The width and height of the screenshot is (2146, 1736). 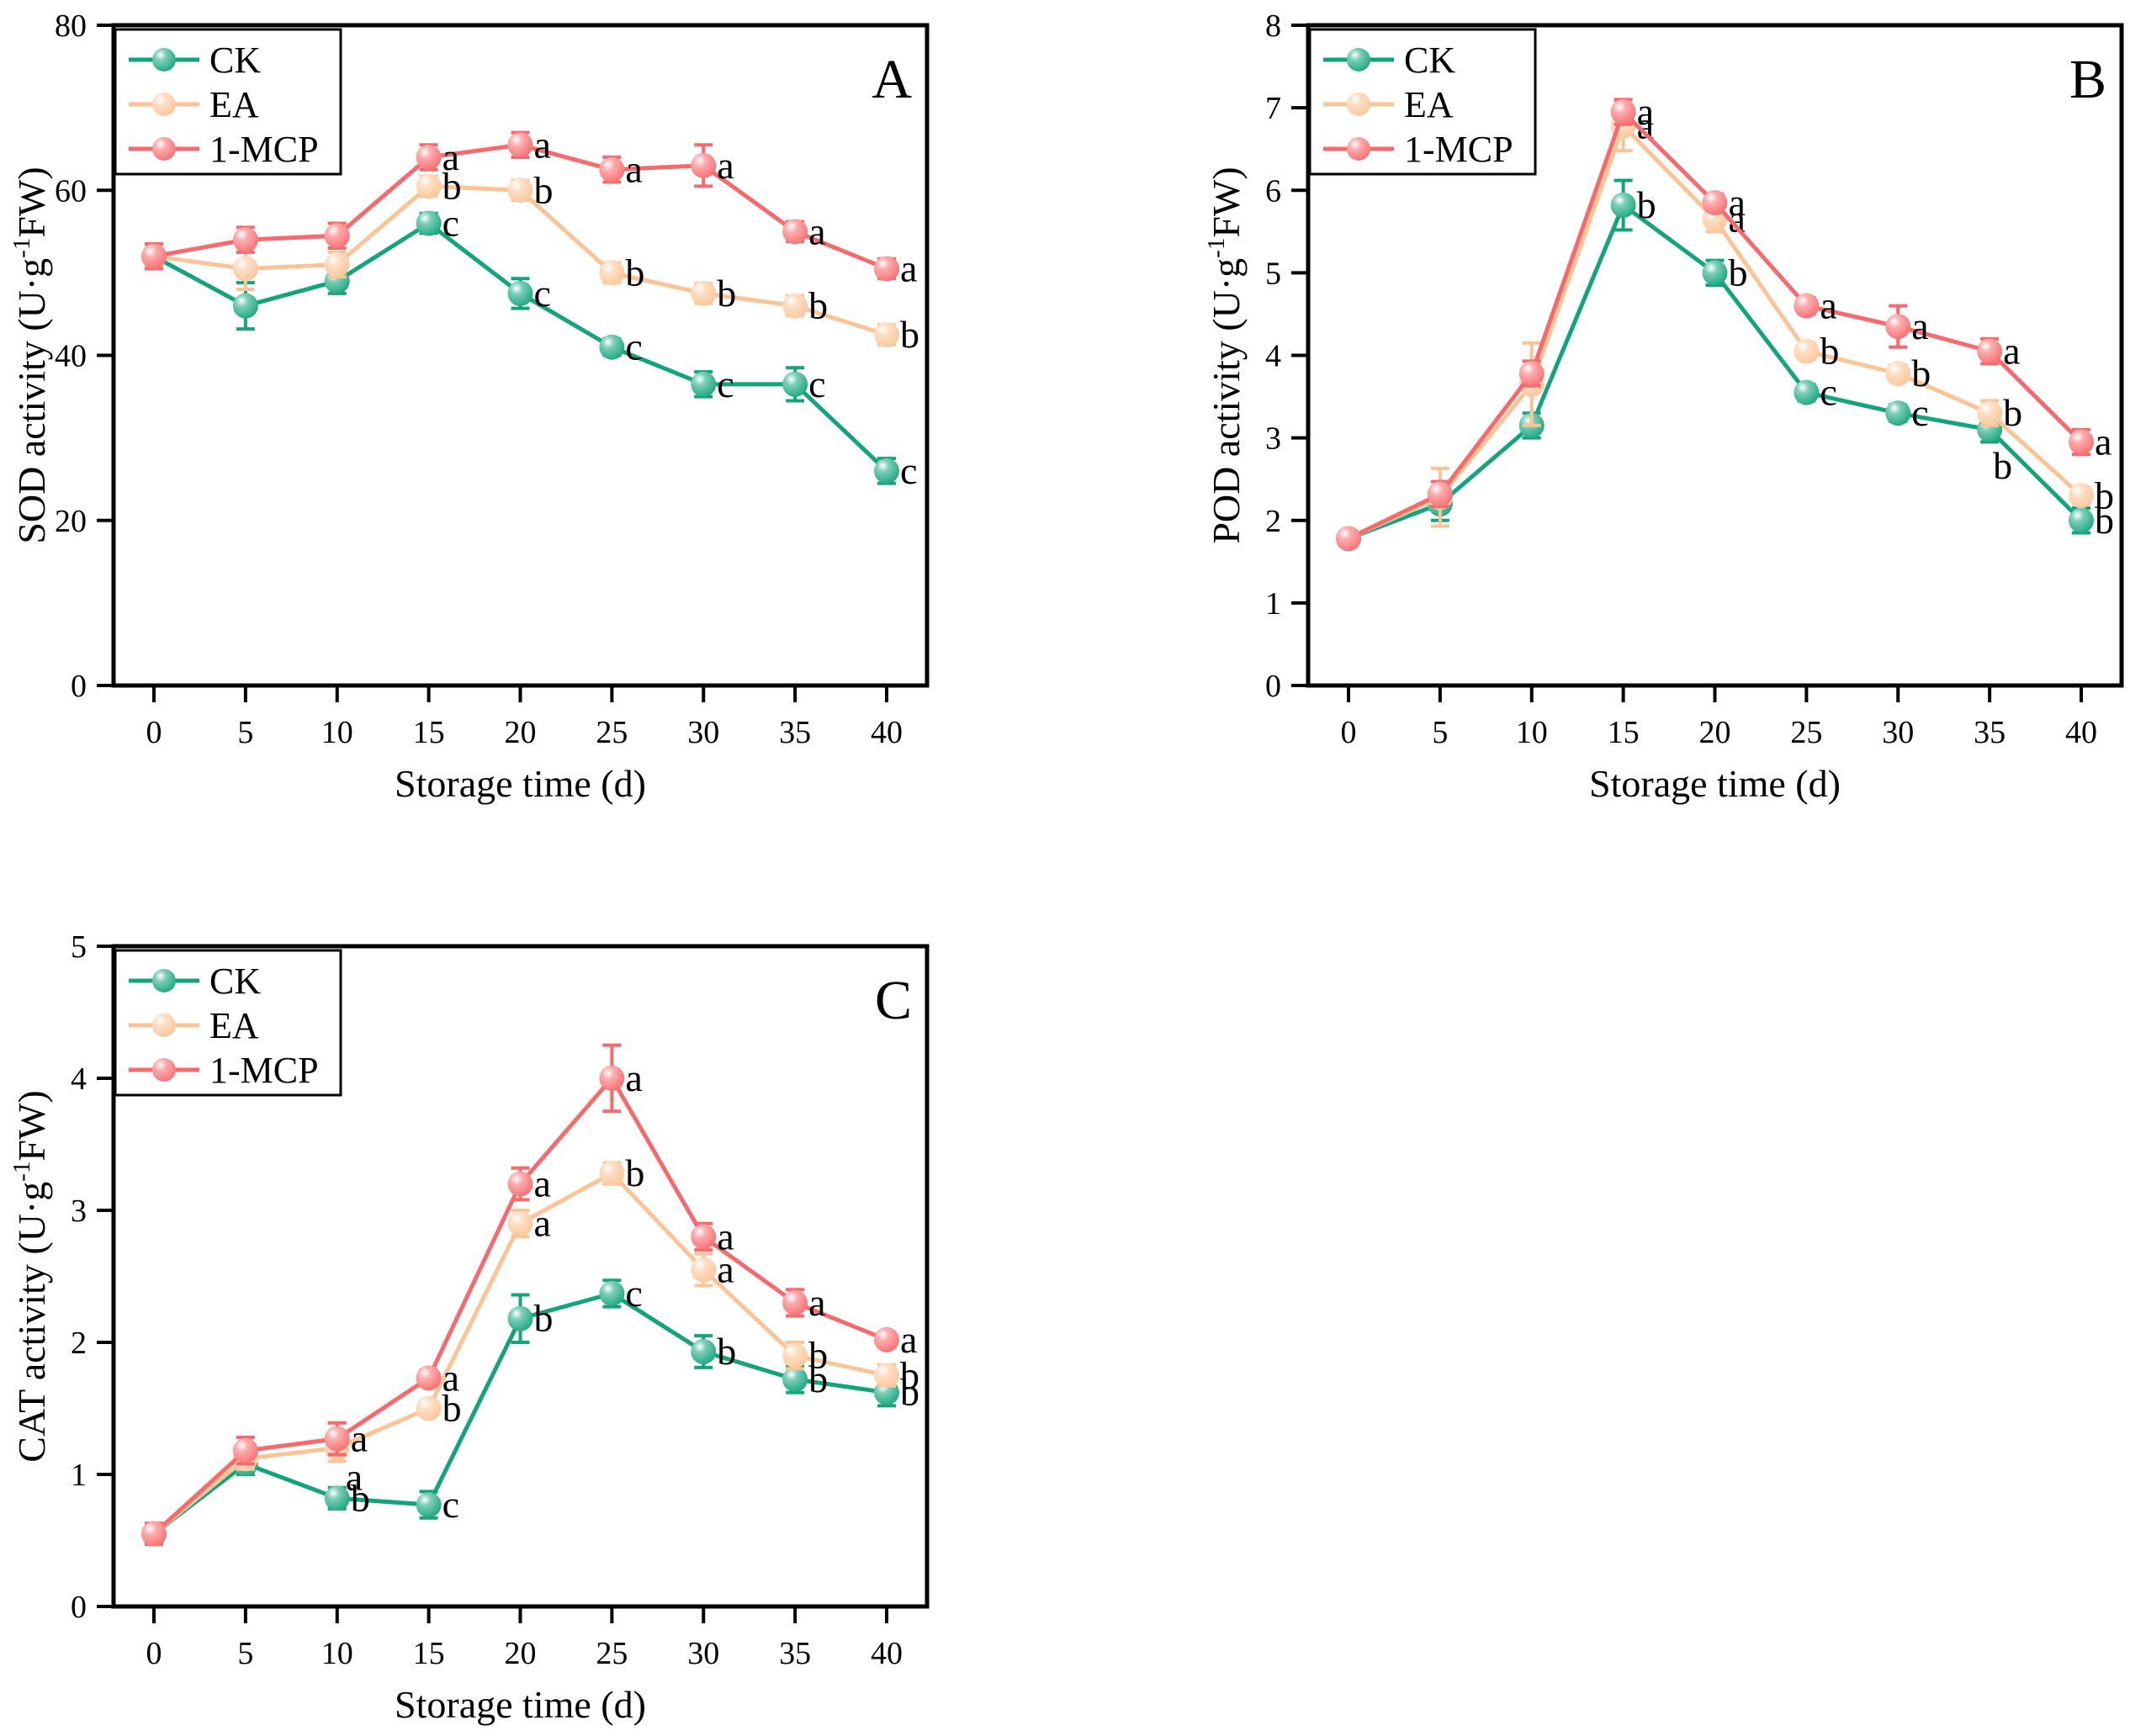 I want to click on x-tick-label: 35, so click(x=1990, y=732).